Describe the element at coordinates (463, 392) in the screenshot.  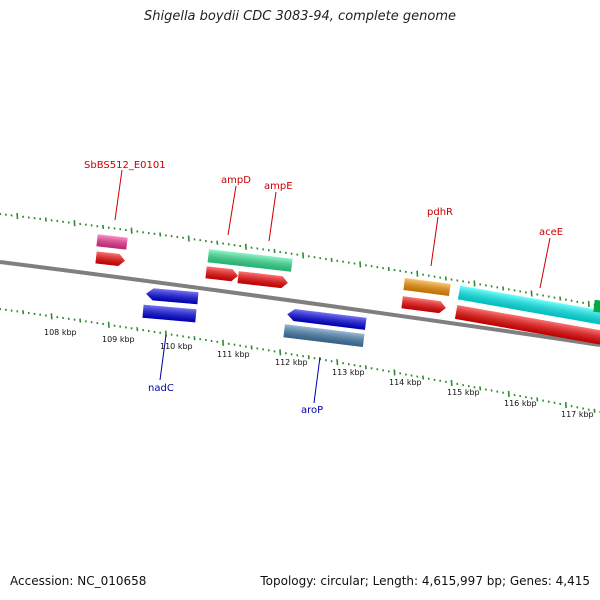
I see `kbp-label: 115 kbp` at that location.